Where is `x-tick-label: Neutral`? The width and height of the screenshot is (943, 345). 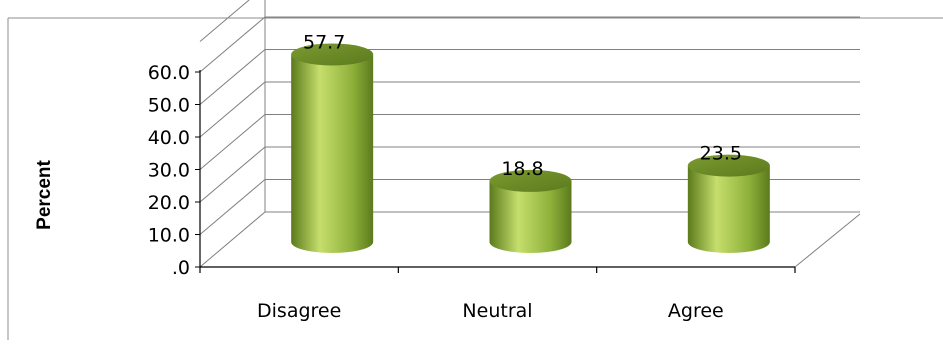
x-tick-label: Neutral is located at coordinates (497, 311).